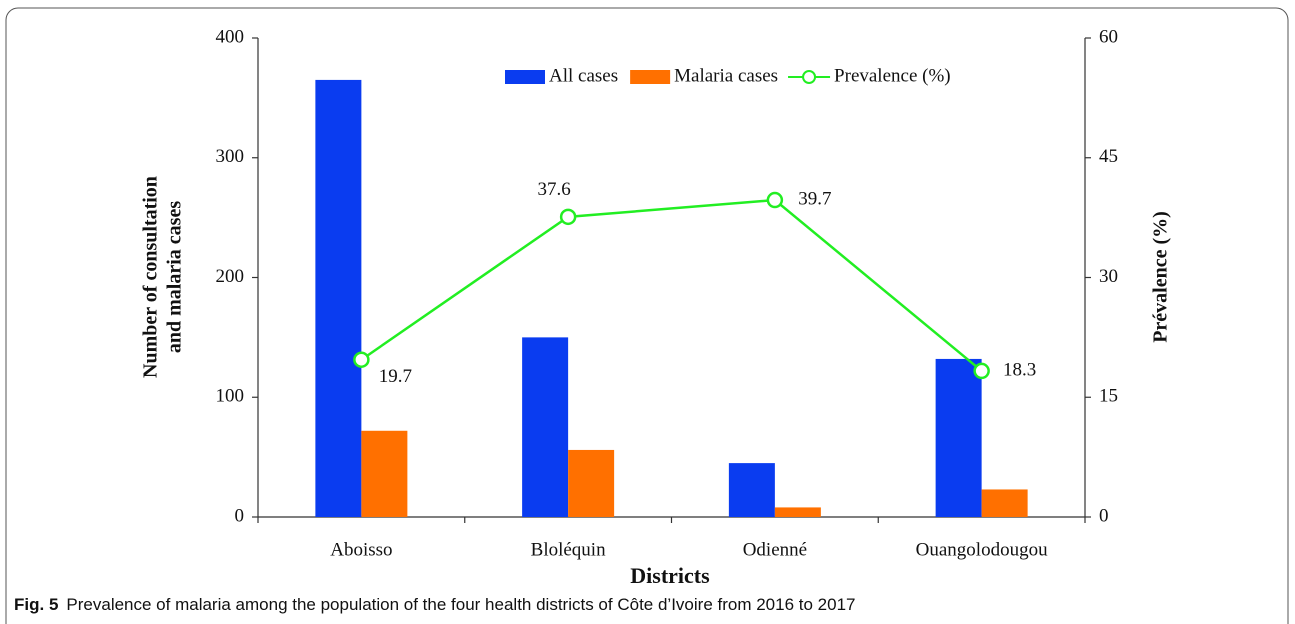  Describe the element at coordinates (36, 604) in the screenshot. I see `caption-label: Fig. 5` at that location.